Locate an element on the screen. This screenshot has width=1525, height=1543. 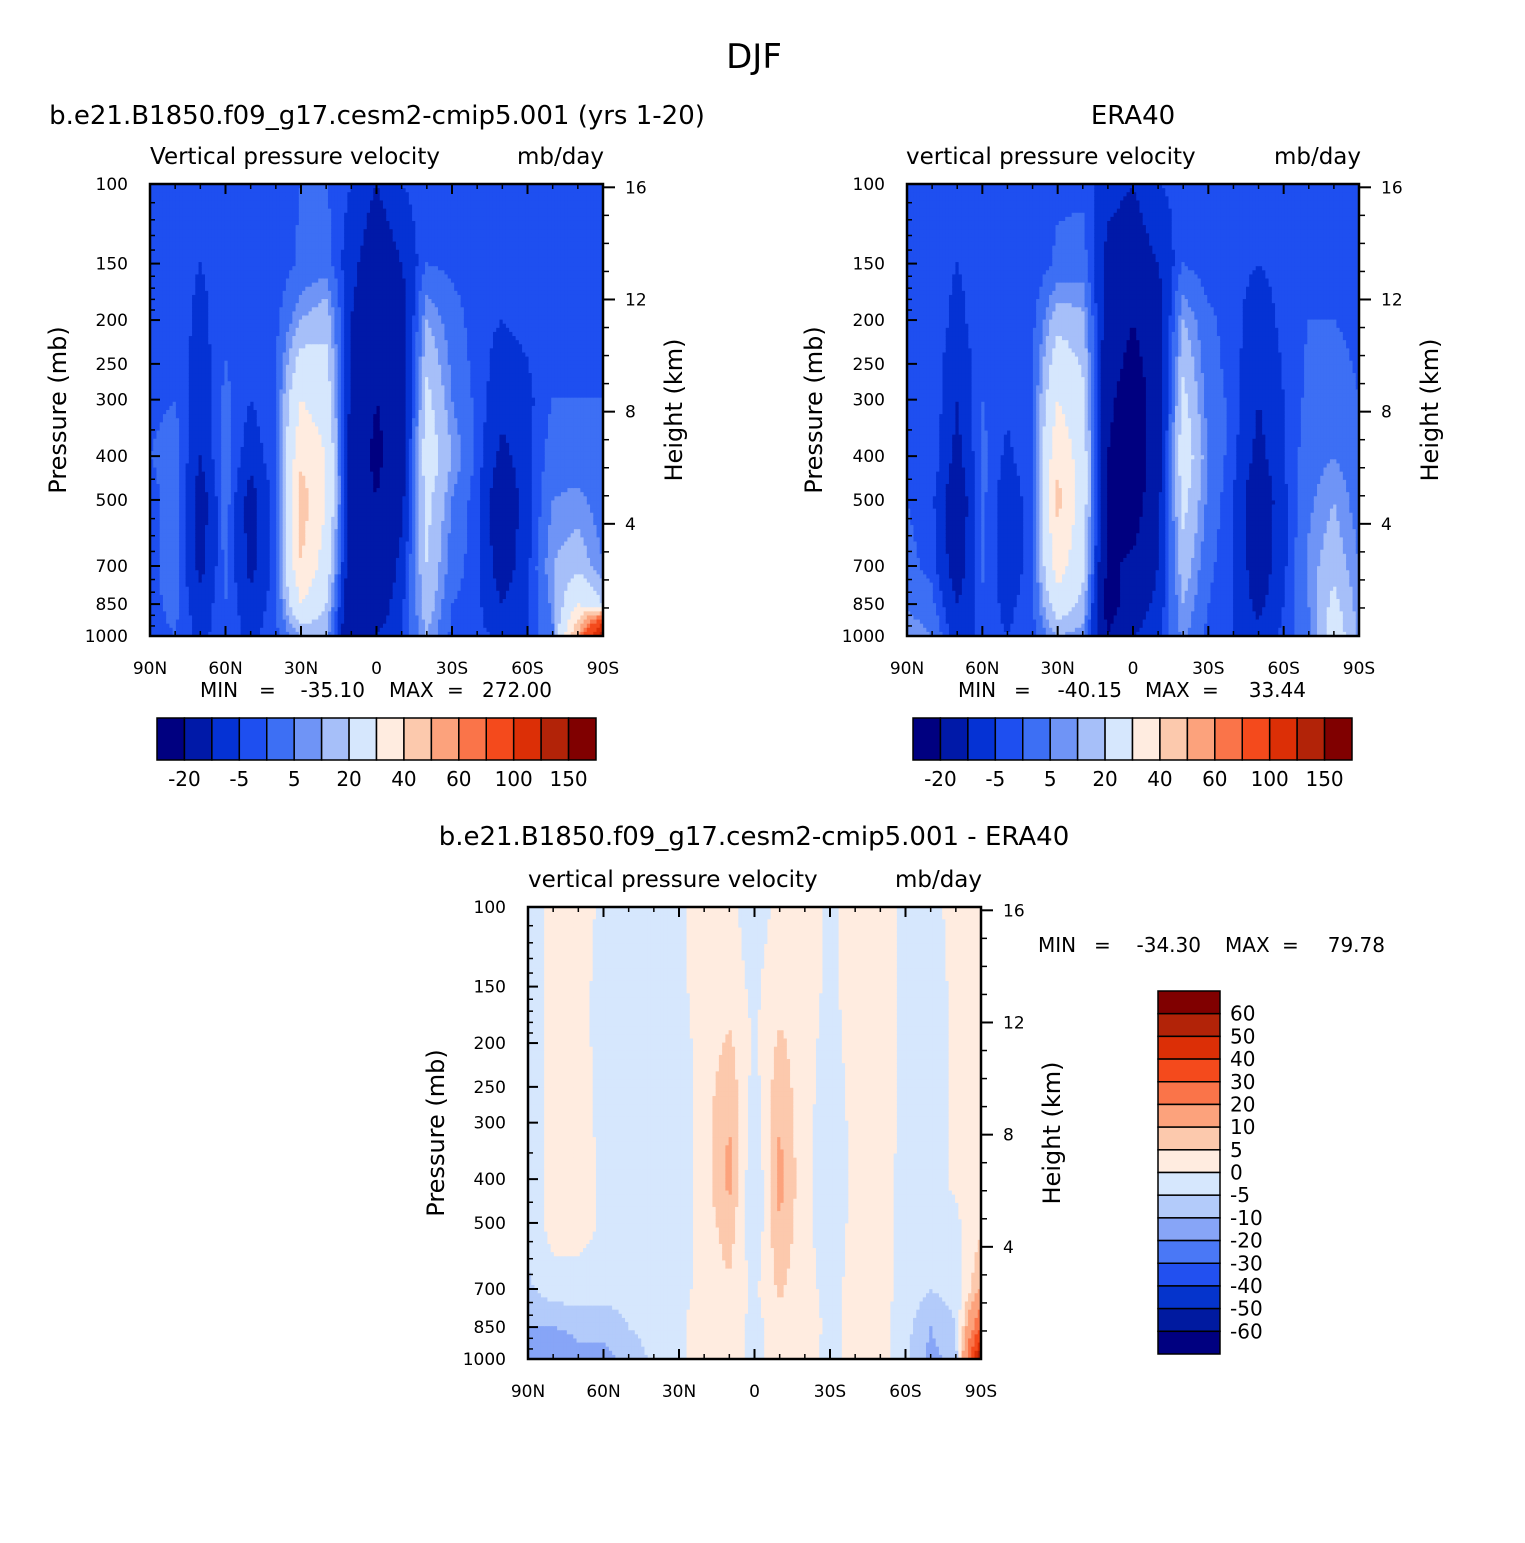
panel-model-subtitle-right: mb/day is located at coordinates (560, 157).